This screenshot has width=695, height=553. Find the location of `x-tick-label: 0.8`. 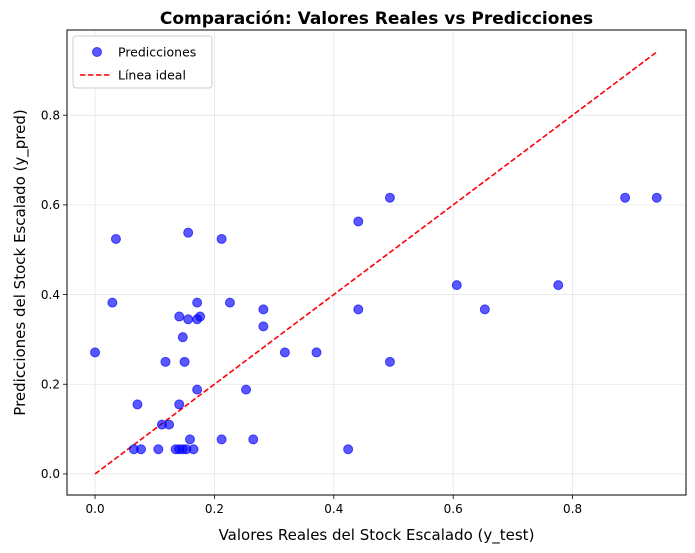

x-tick-label: 0.8 is located at coordinates (572, 509).